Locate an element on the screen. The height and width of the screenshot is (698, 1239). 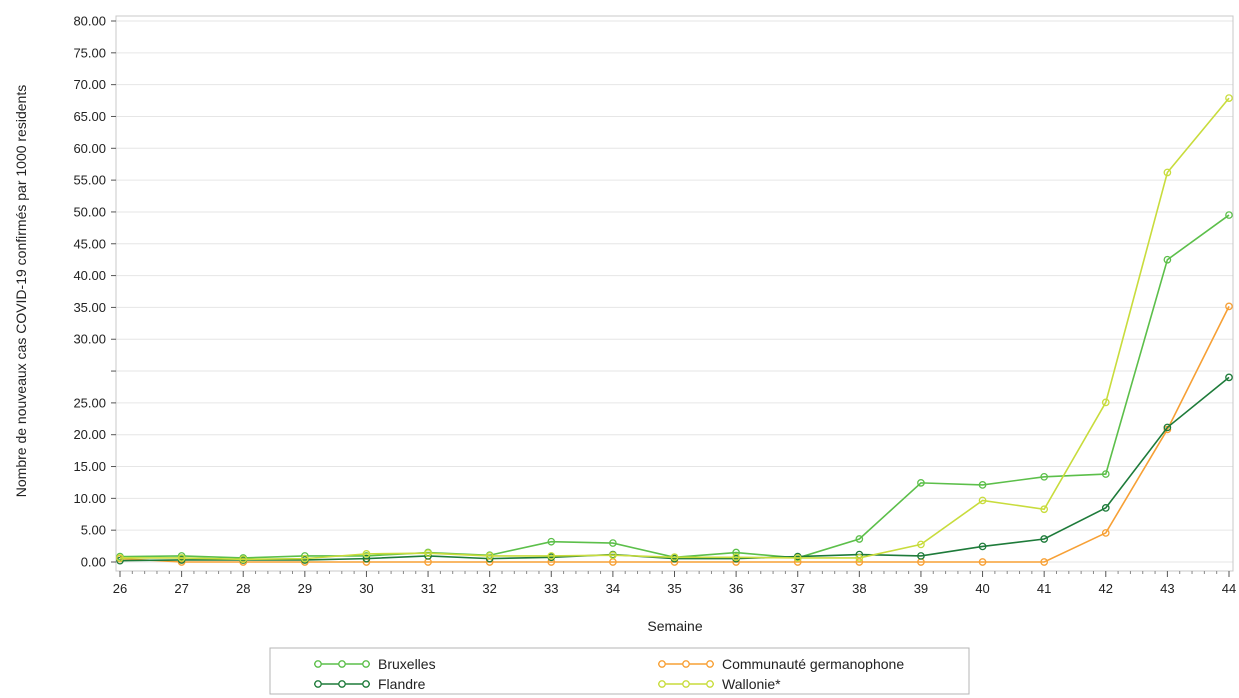
x-tick-label: 36 is located at coordinates (736, 588).